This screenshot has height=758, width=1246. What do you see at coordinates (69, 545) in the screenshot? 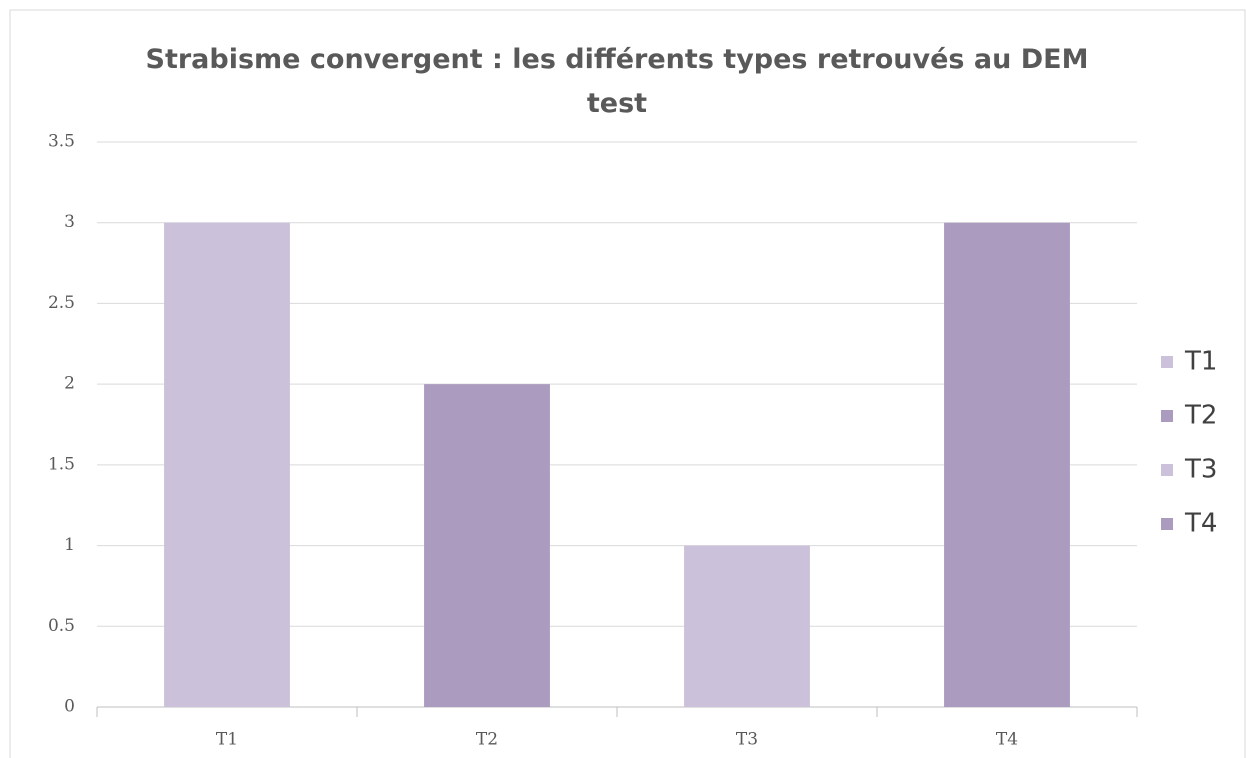
I see `y-tick-label: 1` at bounding box center [69, 545].